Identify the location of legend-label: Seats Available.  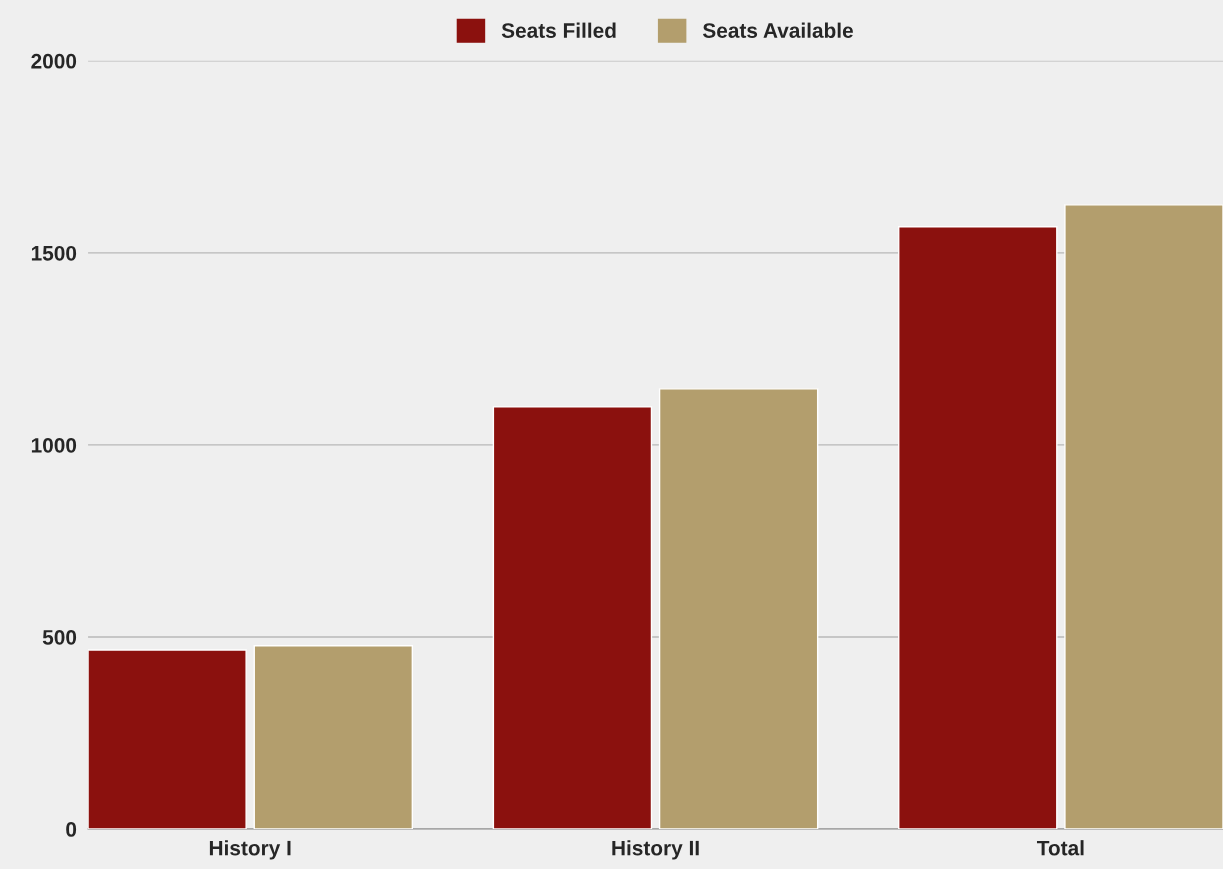
(777, 30).